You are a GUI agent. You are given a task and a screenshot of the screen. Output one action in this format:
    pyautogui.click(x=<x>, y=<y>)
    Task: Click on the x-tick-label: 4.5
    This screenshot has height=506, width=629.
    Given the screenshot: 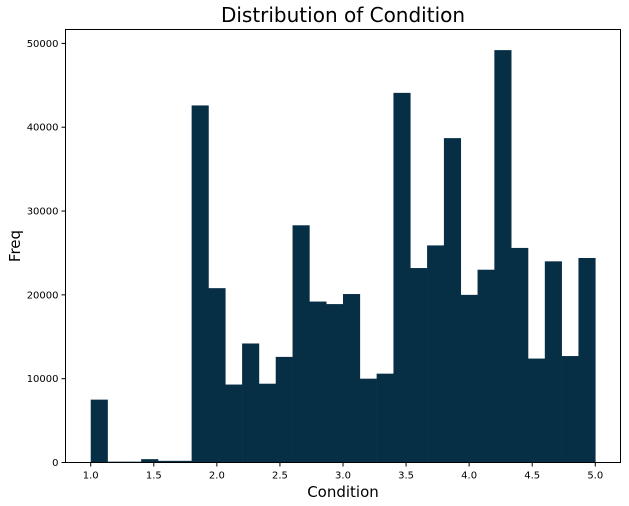 What is the action you would take?
    pyautogui.click(x=532, y=476)
    